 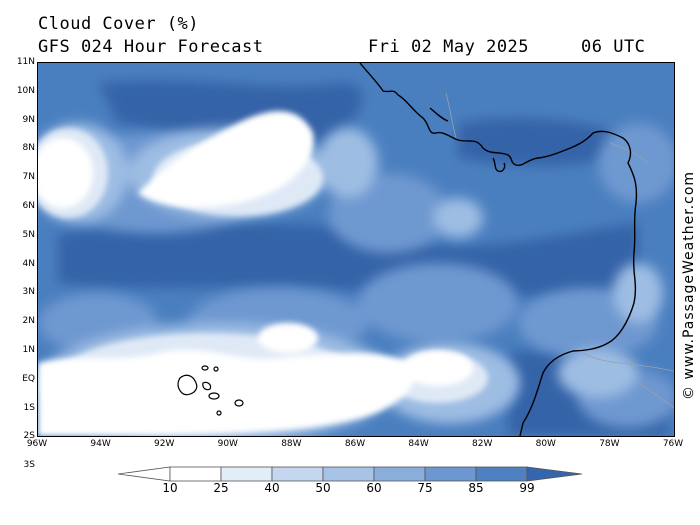 What do you see at coordinates (28, 378) in the screenshot?
I see `lat-label: EQ` at bounding box center [28, 378].